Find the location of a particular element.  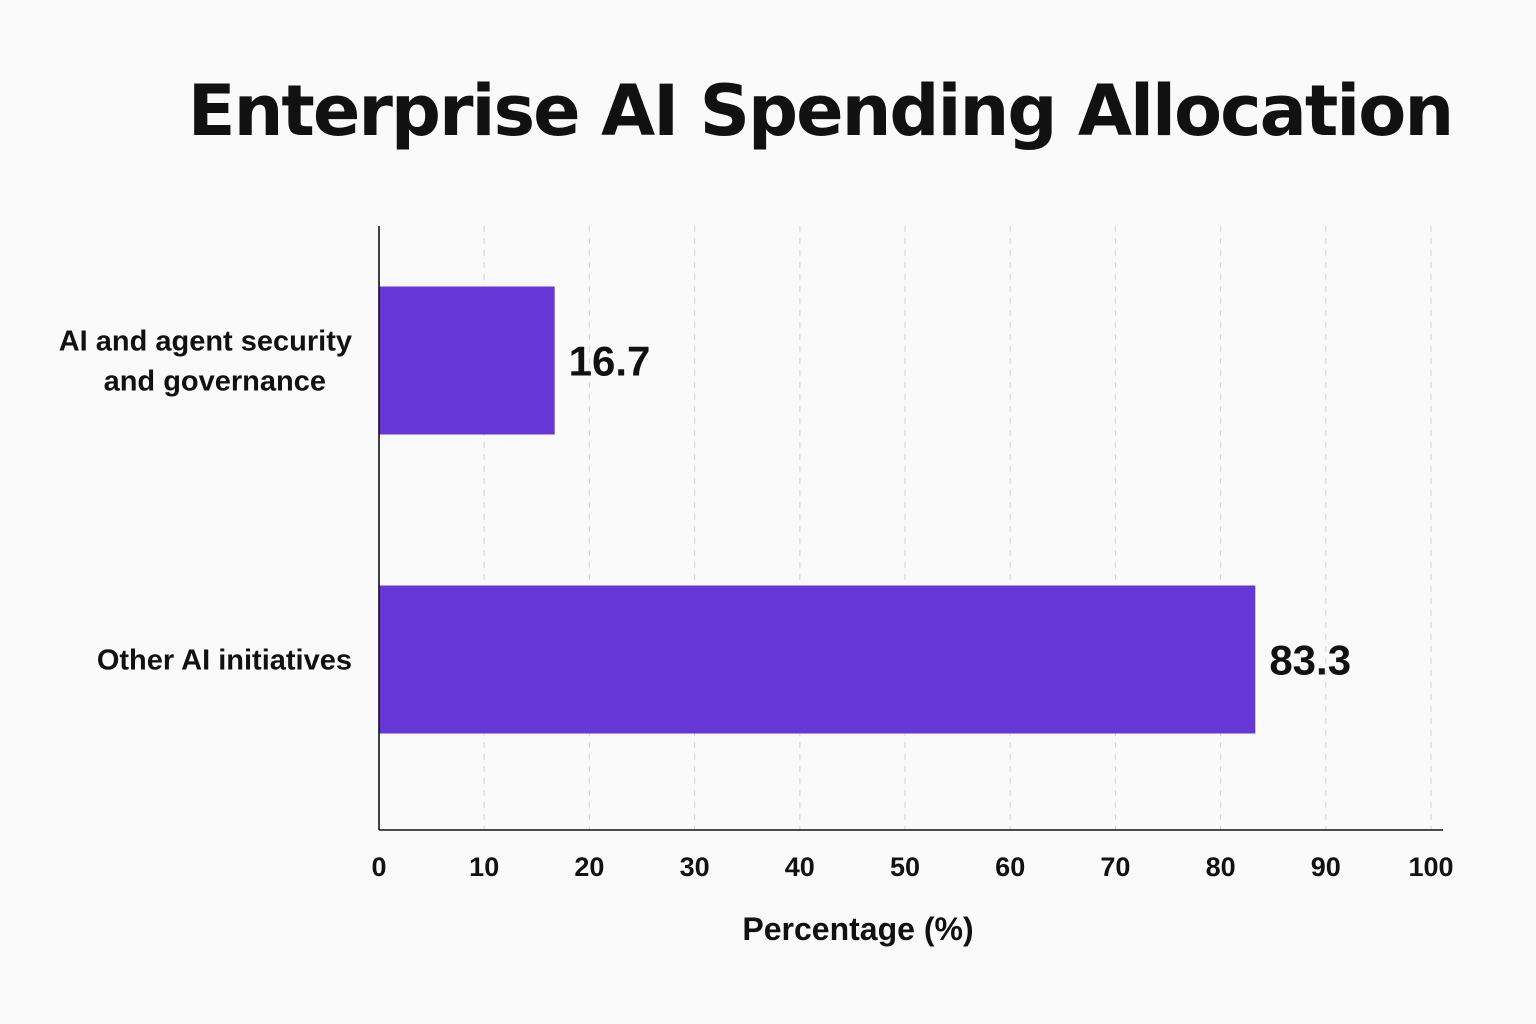

x-tick-label: 30 is located at coordinates (695, 867).